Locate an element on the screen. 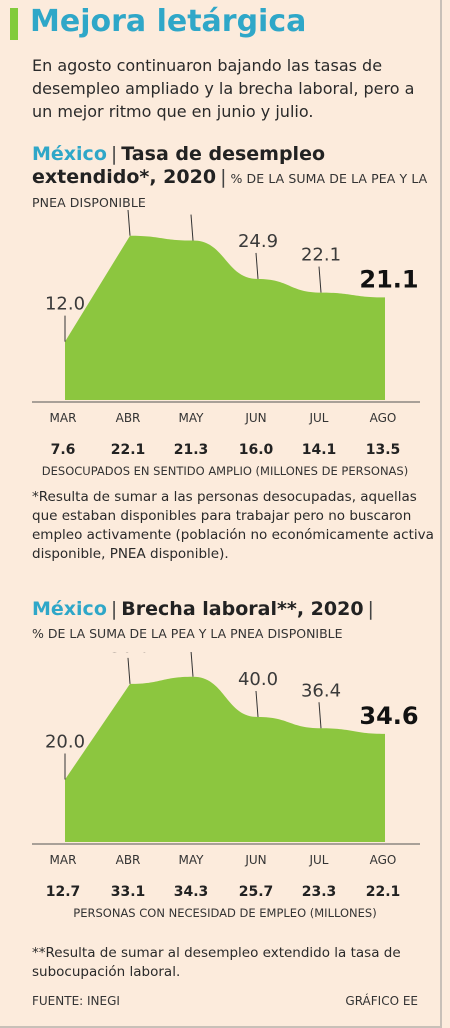 The height and width of the screenshot is (1028, 450). chart1-leader-abr is located at coordinates (129, 223).